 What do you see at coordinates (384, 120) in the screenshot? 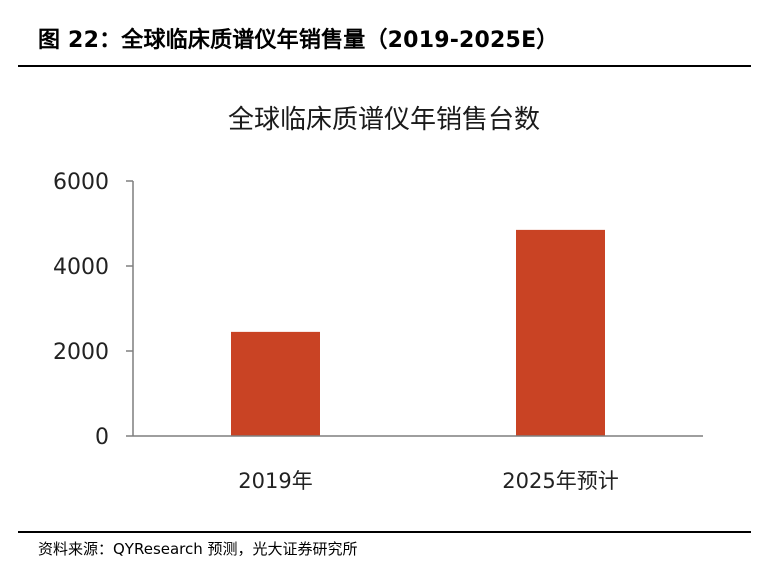
I see `chart-title: 全球临床质谱仪年销售台数` at bounding box center [384, 120].